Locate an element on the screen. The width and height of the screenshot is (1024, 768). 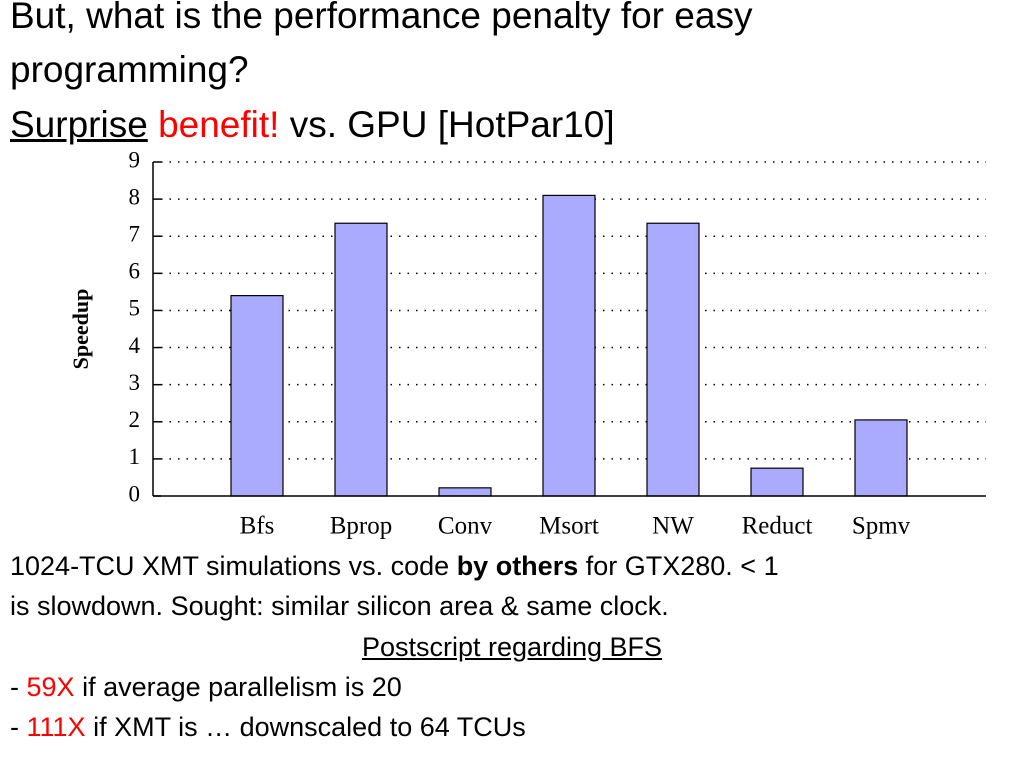
text: for GTX280. < 1 is located at coordinates (682, 566).